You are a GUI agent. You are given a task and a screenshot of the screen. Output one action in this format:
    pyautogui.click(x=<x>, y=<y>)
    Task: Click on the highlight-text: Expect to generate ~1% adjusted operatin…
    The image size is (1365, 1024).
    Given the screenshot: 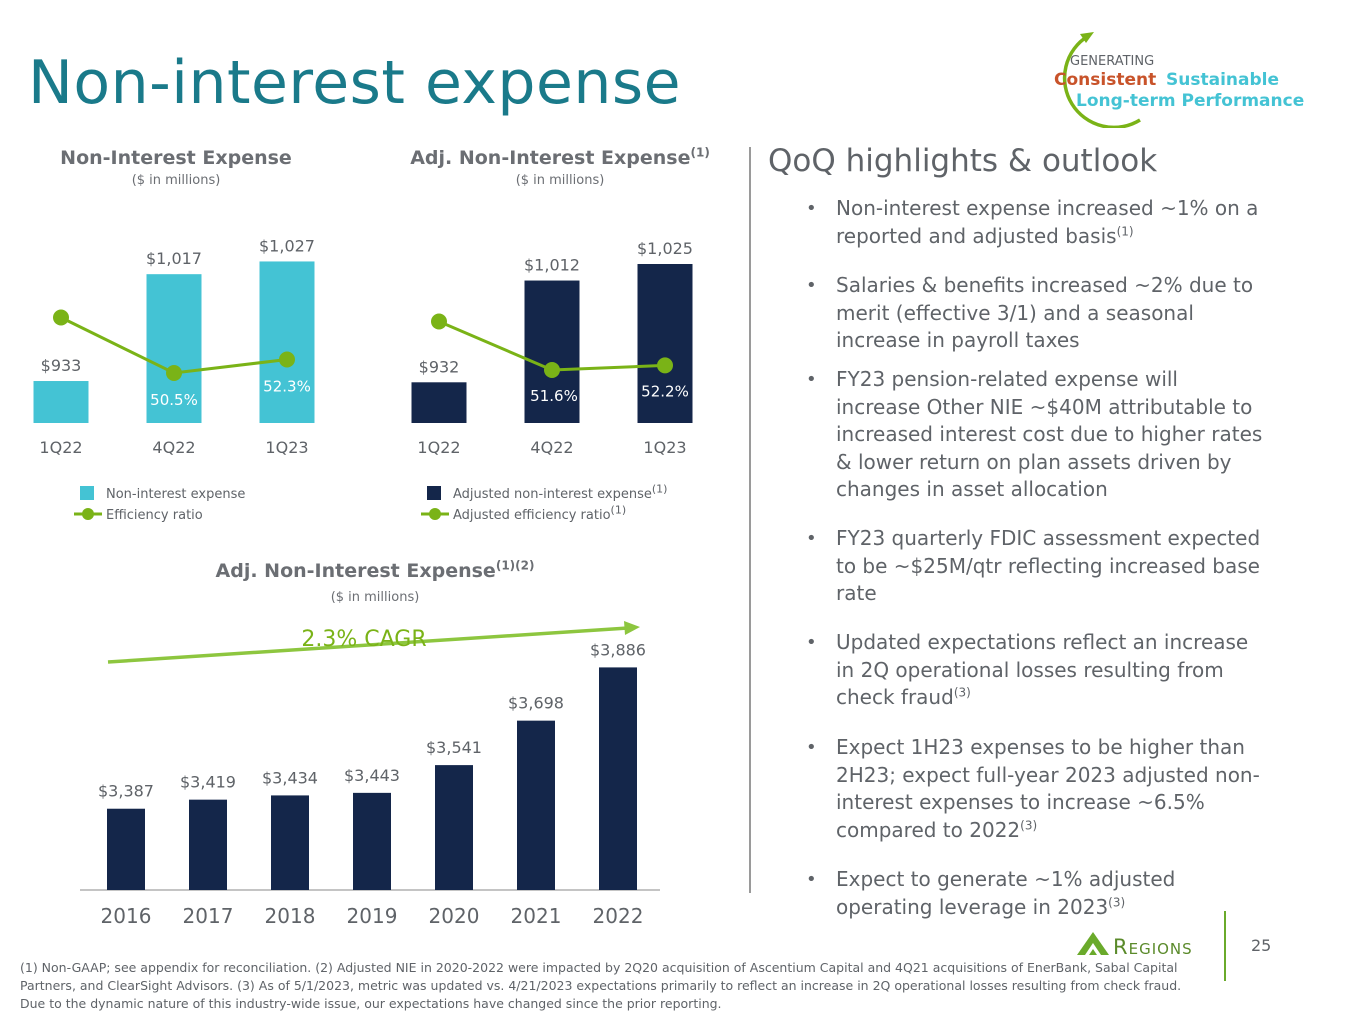 What is the action you would take?
    pyautogui.click(x=1006, y=893)
    